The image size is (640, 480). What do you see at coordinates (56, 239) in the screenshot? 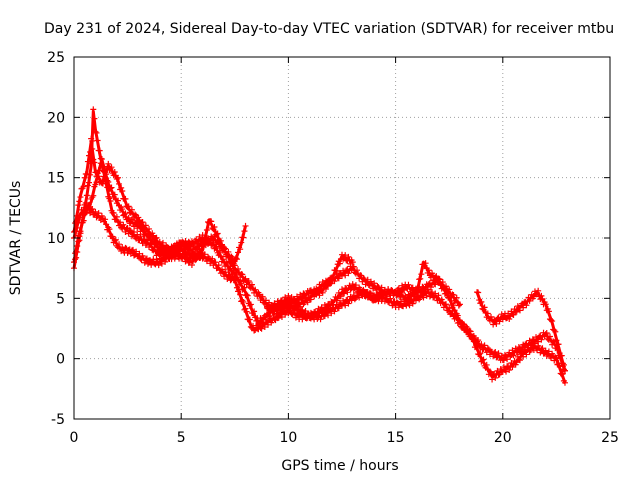
I see `y-tick-label: 10` at bounding box center [56, 239].